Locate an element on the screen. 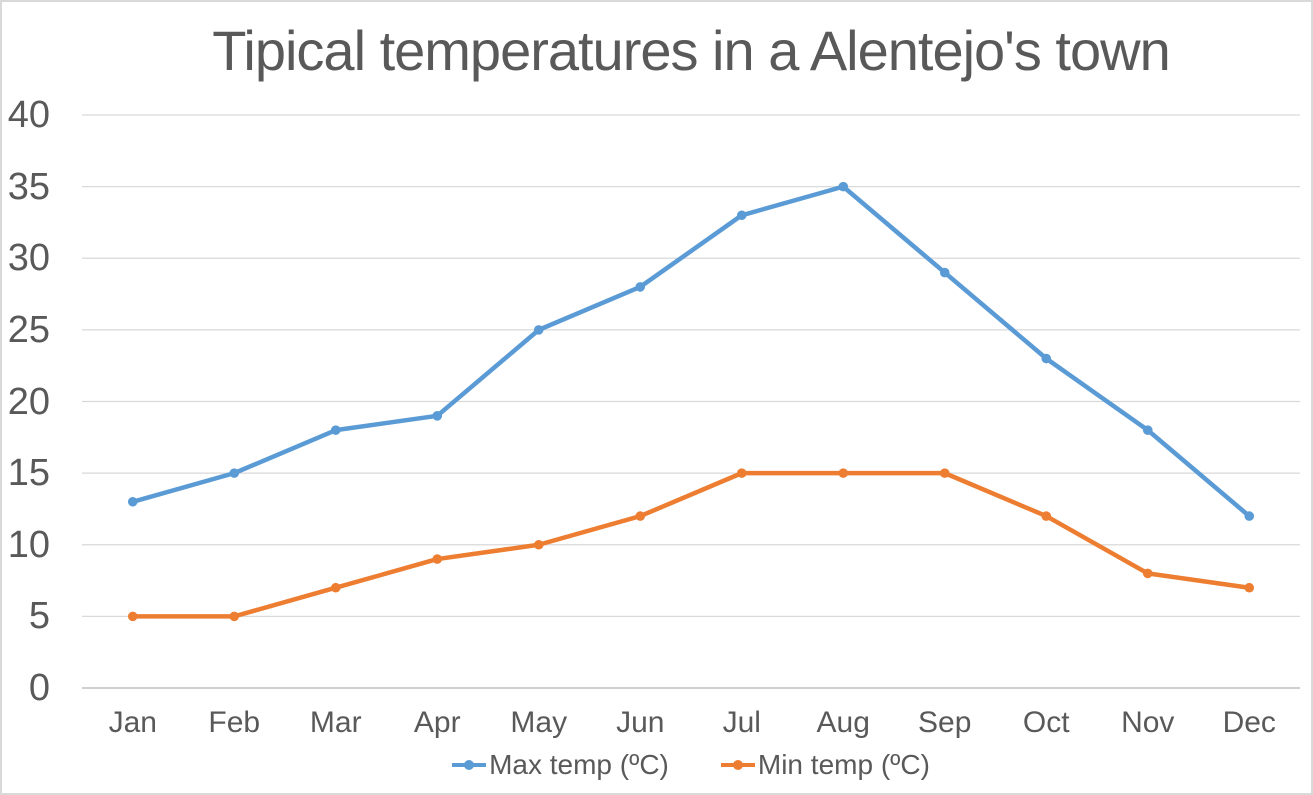 The width and height of the screenshot is (1313, 795). x-axis-tick-label: Aug is located at coordinates (843, 722).